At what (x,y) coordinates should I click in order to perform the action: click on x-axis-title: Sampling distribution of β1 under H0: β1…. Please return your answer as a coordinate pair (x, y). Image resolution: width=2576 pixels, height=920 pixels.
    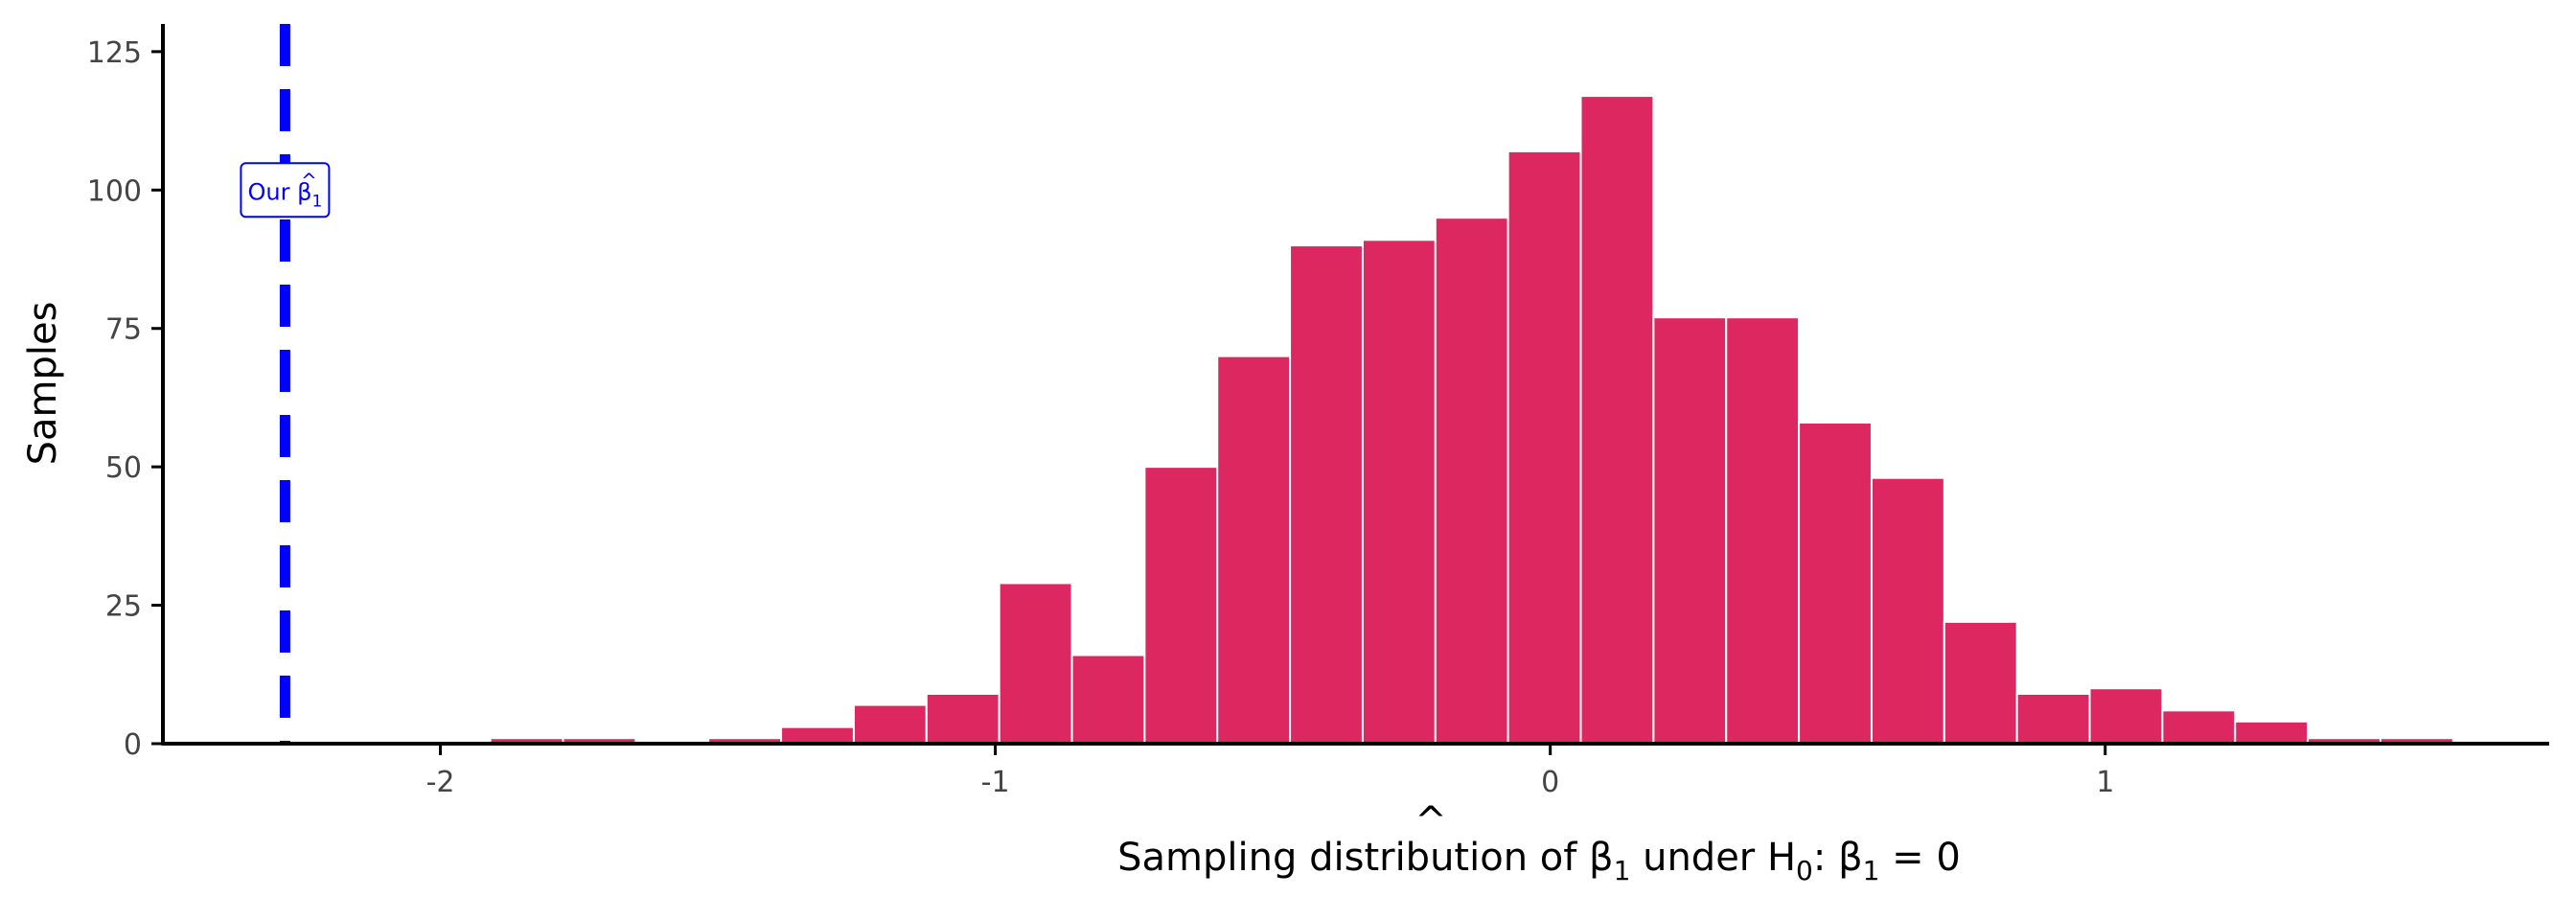
    Looking at the image, I should click on (1539, 861).